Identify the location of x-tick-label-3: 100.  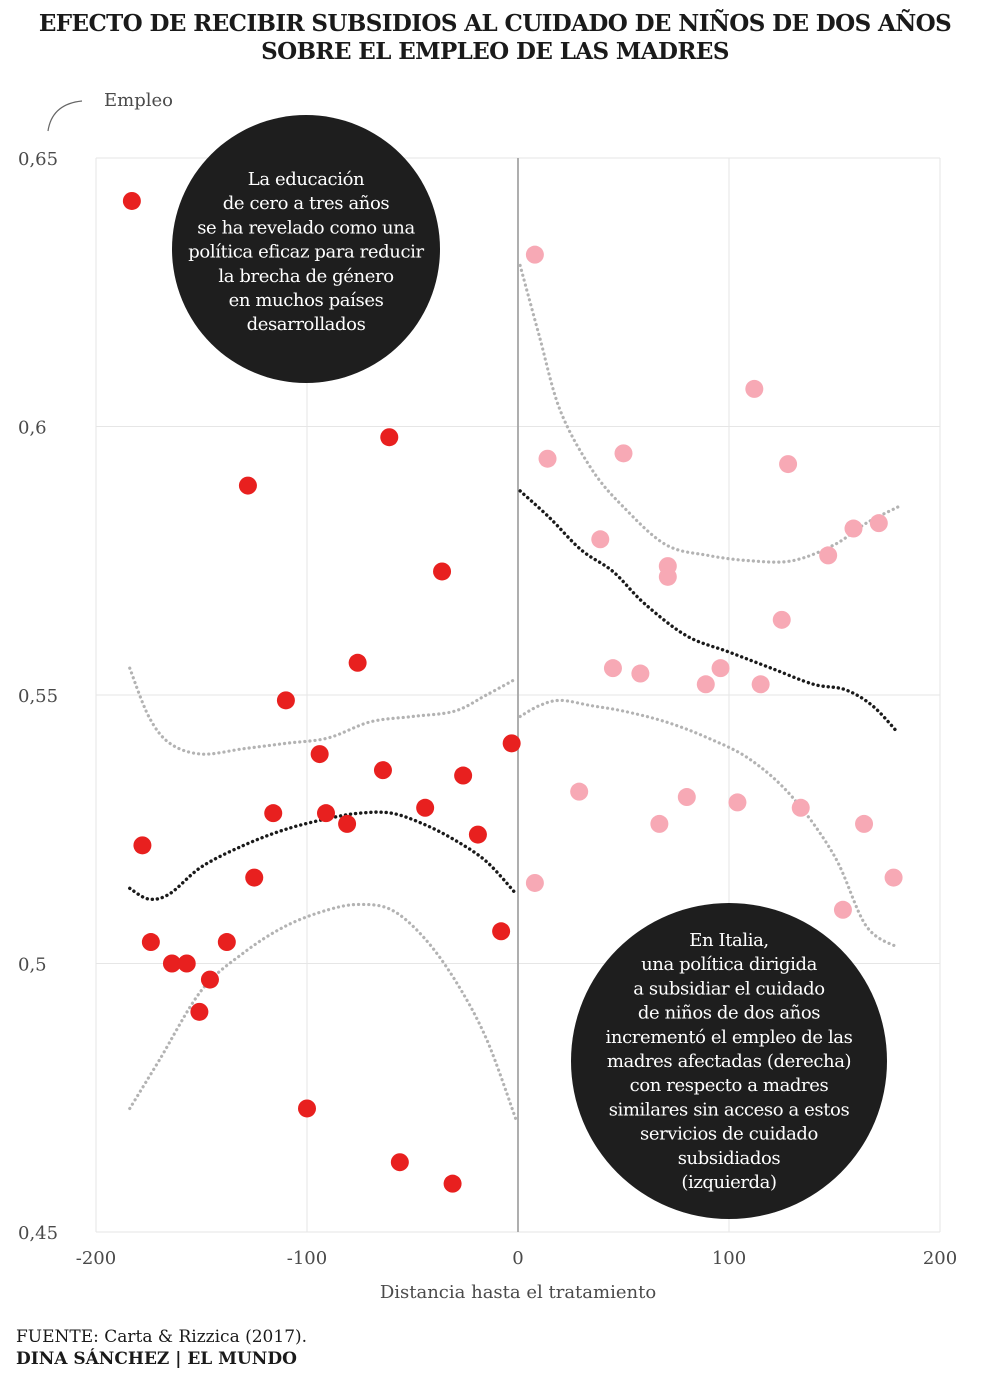
(729, 1258).